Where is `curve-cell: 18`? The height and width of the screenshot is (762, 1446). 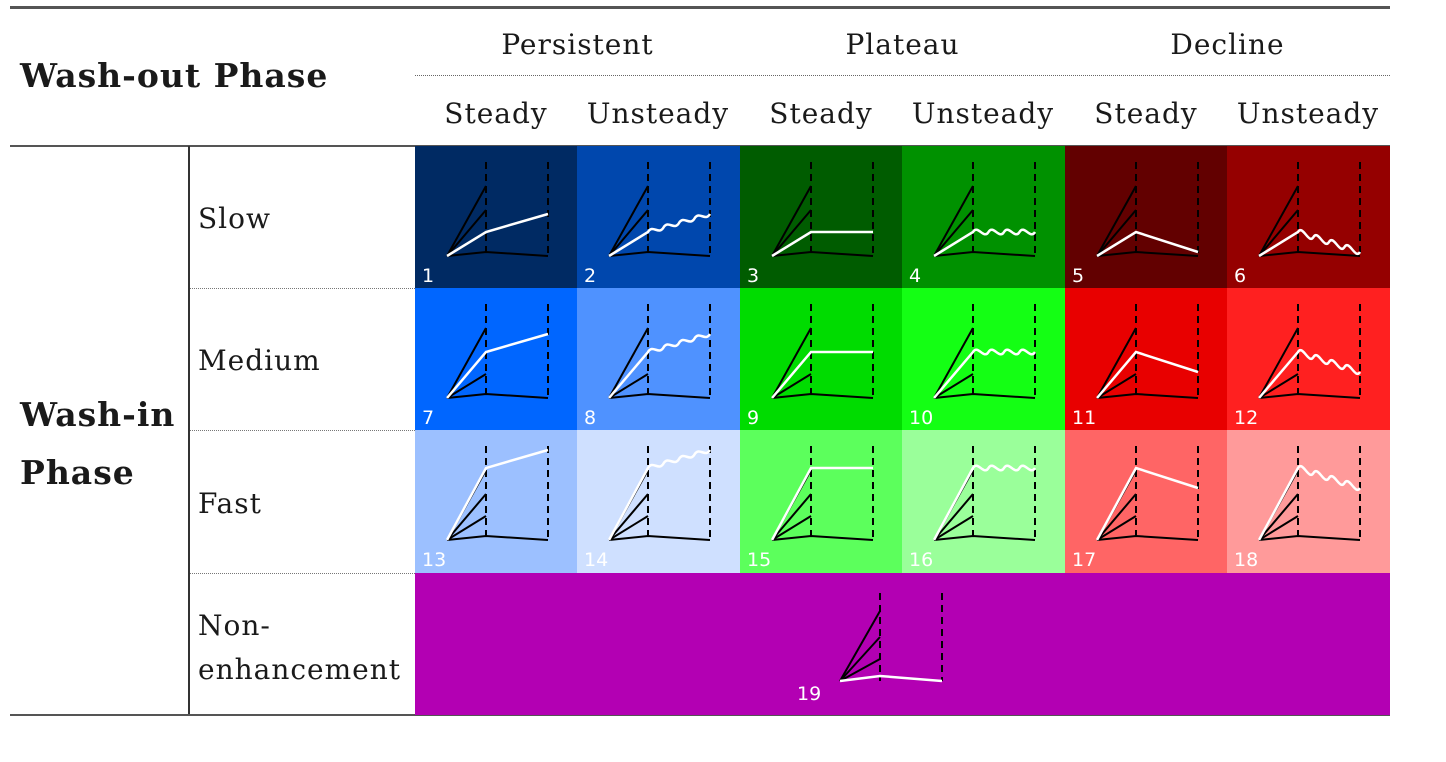
curve-cell: 18 is located at coordinates (1308, 501).